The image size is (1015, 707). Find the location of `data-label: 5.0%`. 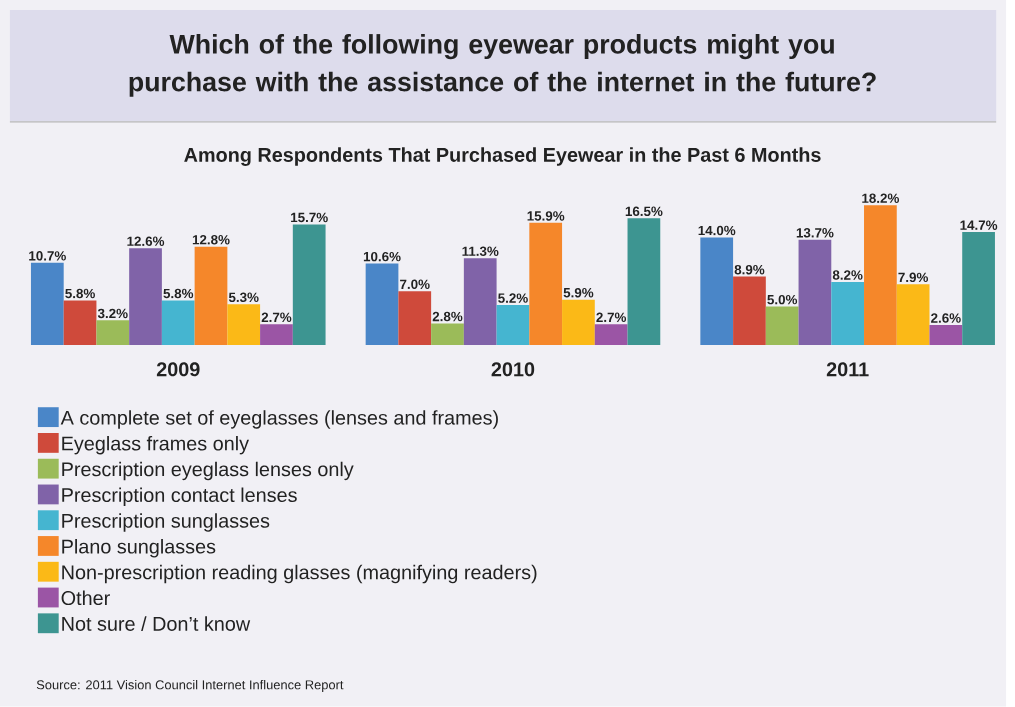

data-label: 5.0% is located at coordinates (782, 300).